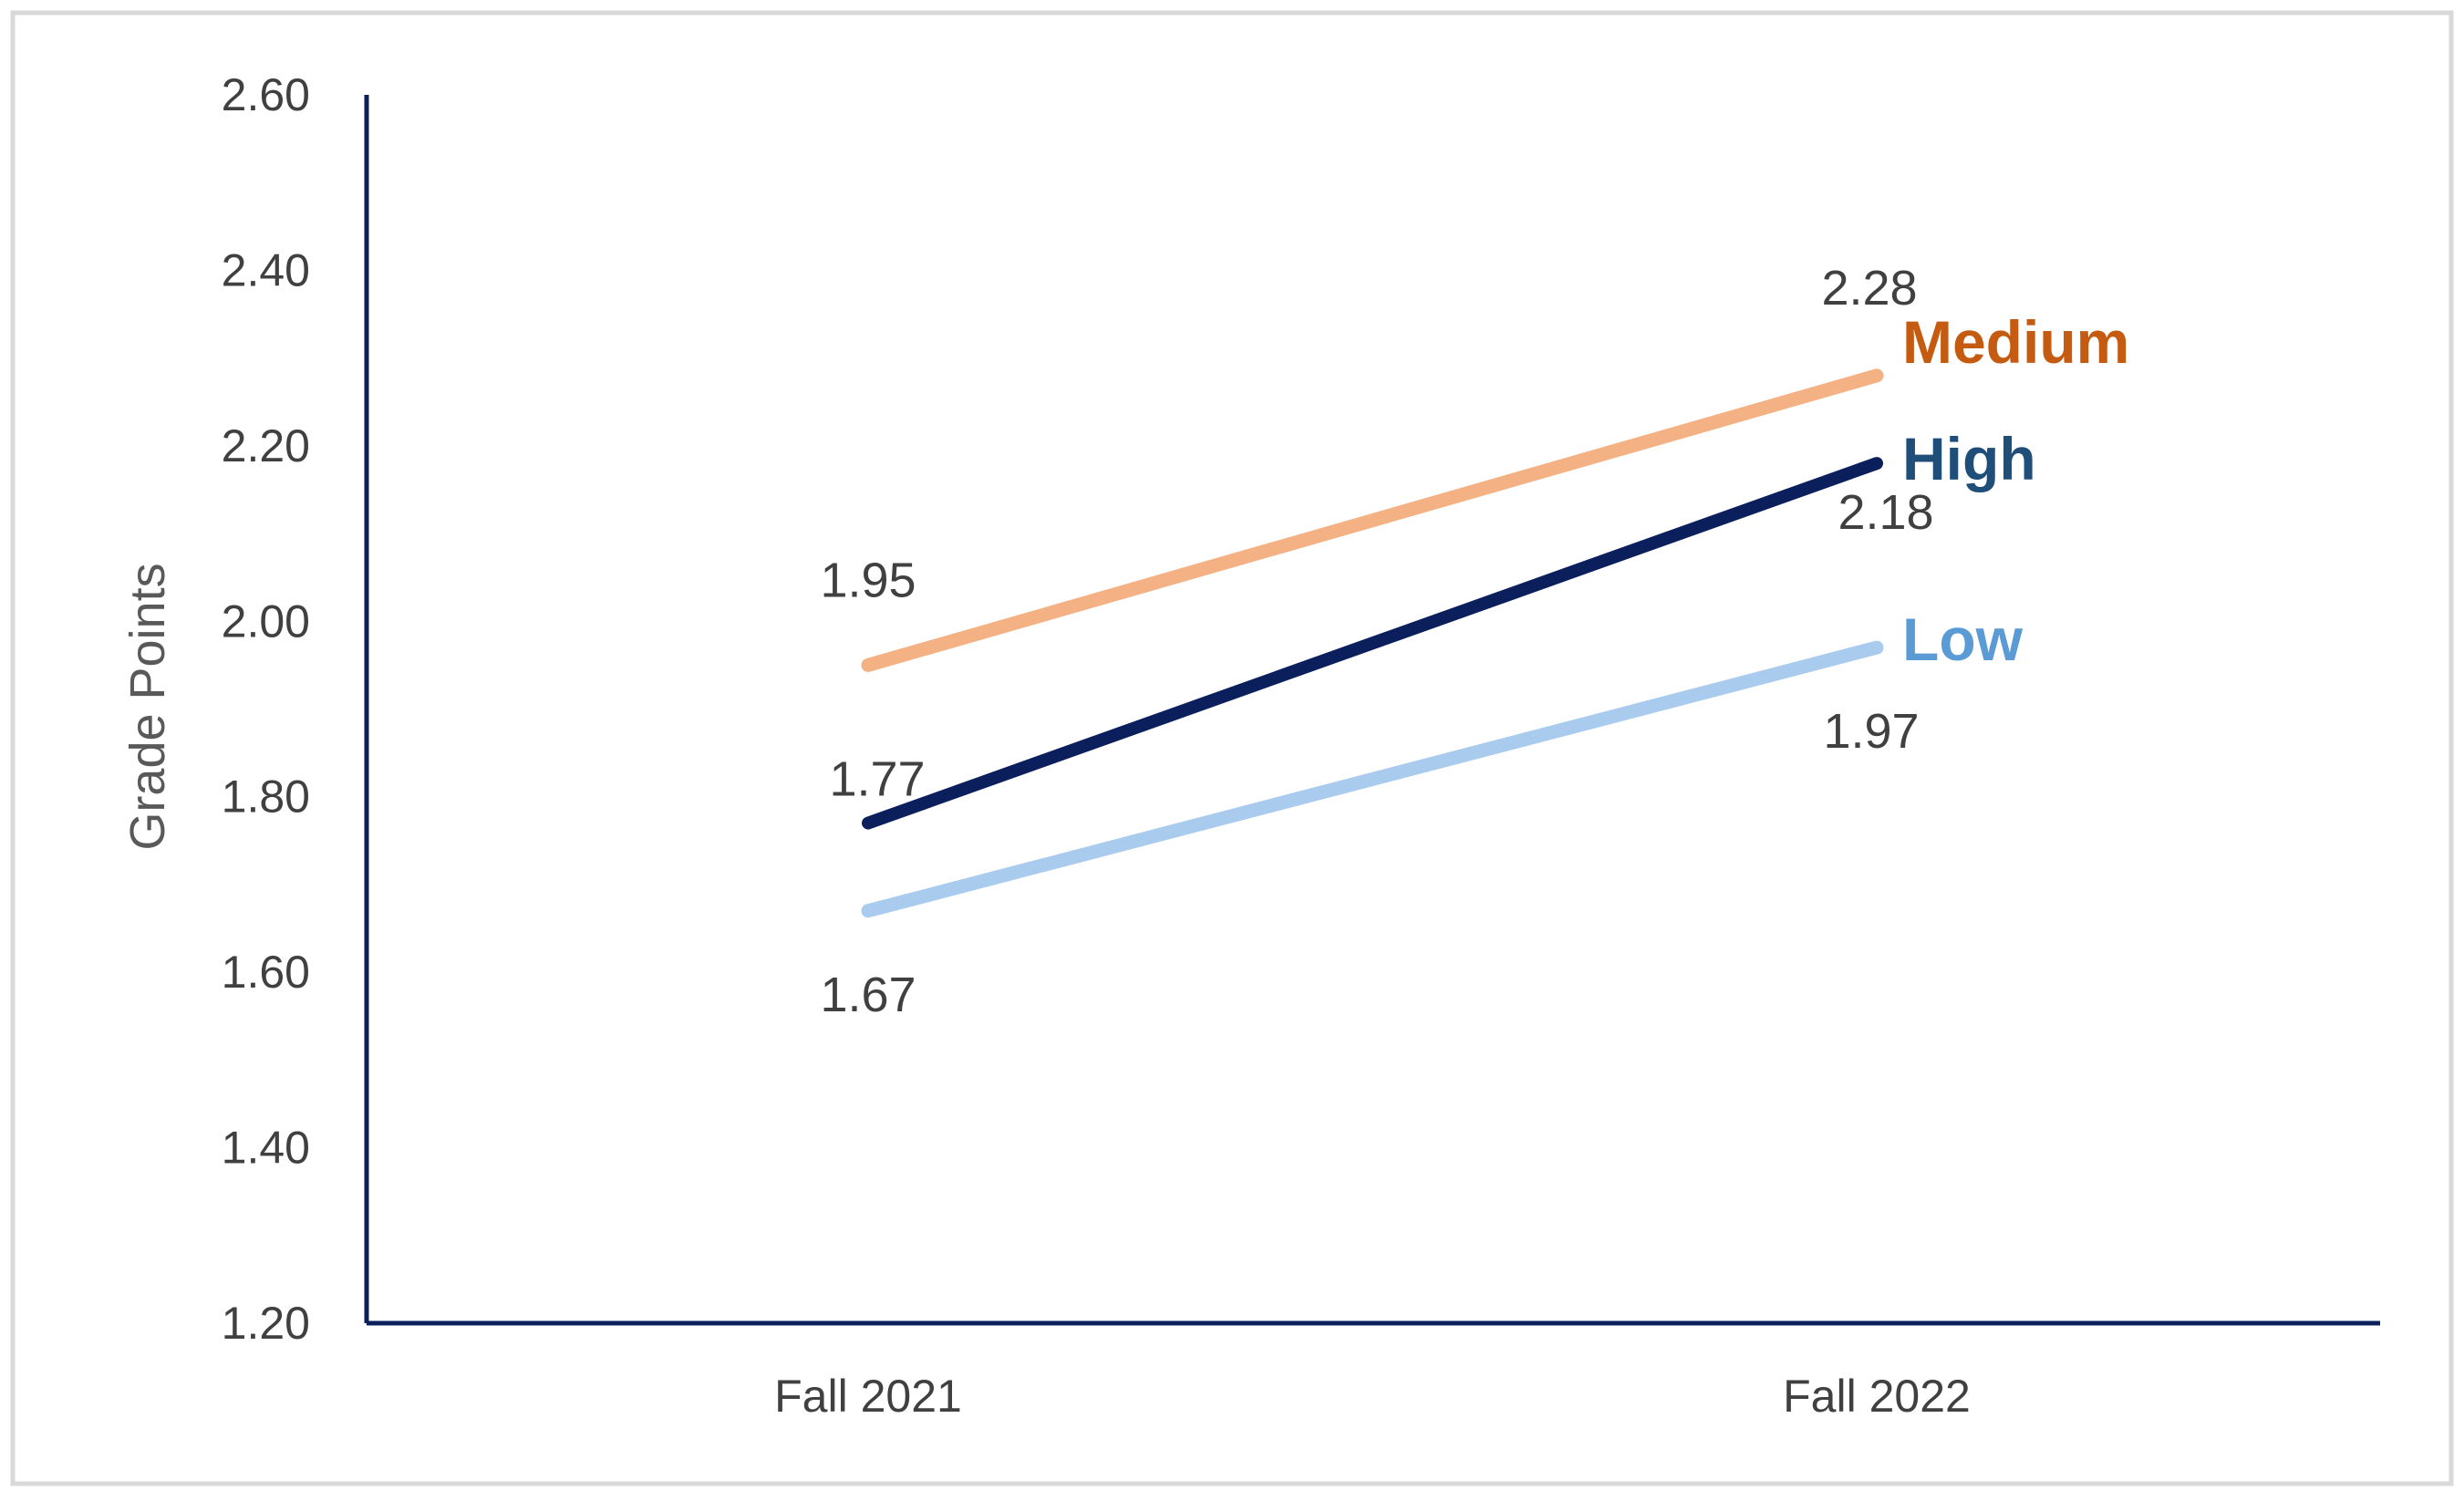 The height and width of the screenshot is (1501, 2464). Describe the element at coordinates (868, 995) in the screenshot. I see `data-label-low-1: 1.67` at that location.